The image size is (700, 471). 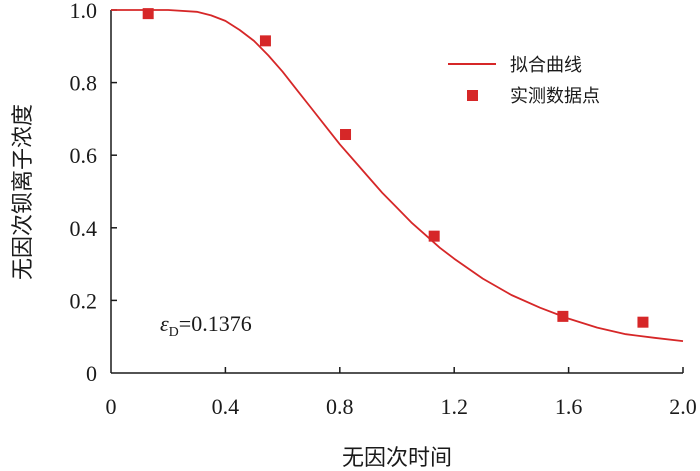 What do you see at coordinates (397, 458) in the screenshot?
I see `x-axis-title: 无因次时间` at bounding box center [397, 458].